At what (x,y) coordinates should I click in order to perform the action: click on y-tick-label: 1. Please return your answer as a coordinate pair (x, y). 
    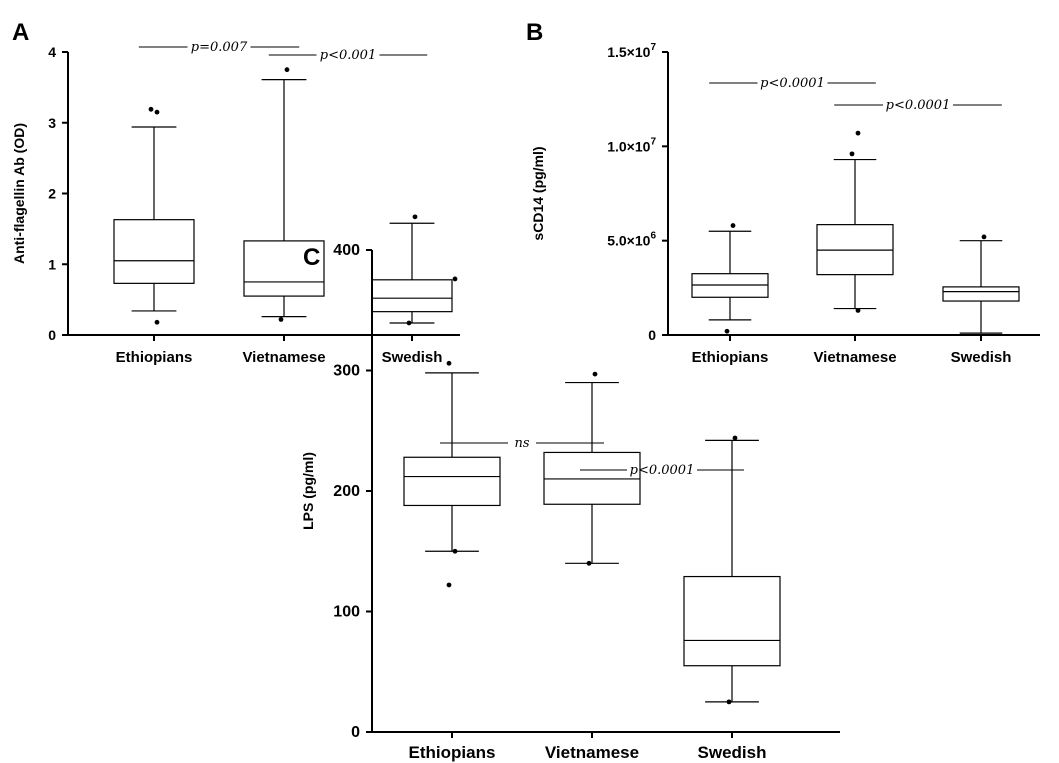
    Looking at the image, I should click on (52, 264).